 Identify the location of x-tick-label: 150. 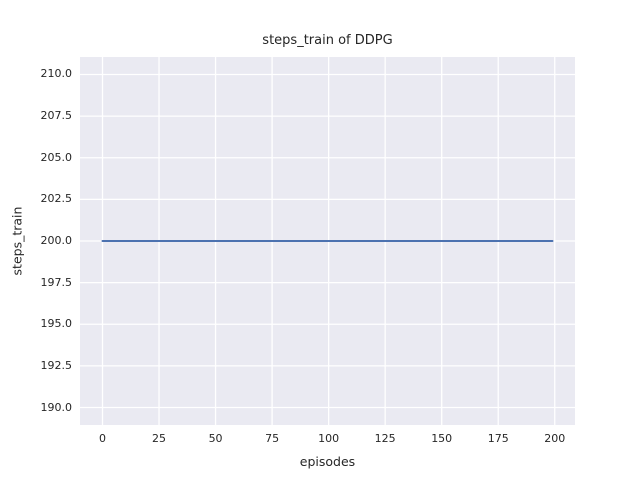
(442, 438).